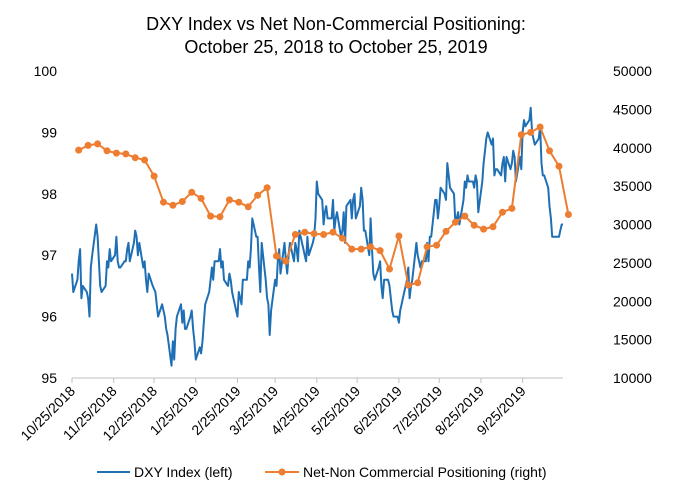 The width and height of the screenshot is (673, 499). I want to click on y-left-tick-label: 99, so click(49, 132).